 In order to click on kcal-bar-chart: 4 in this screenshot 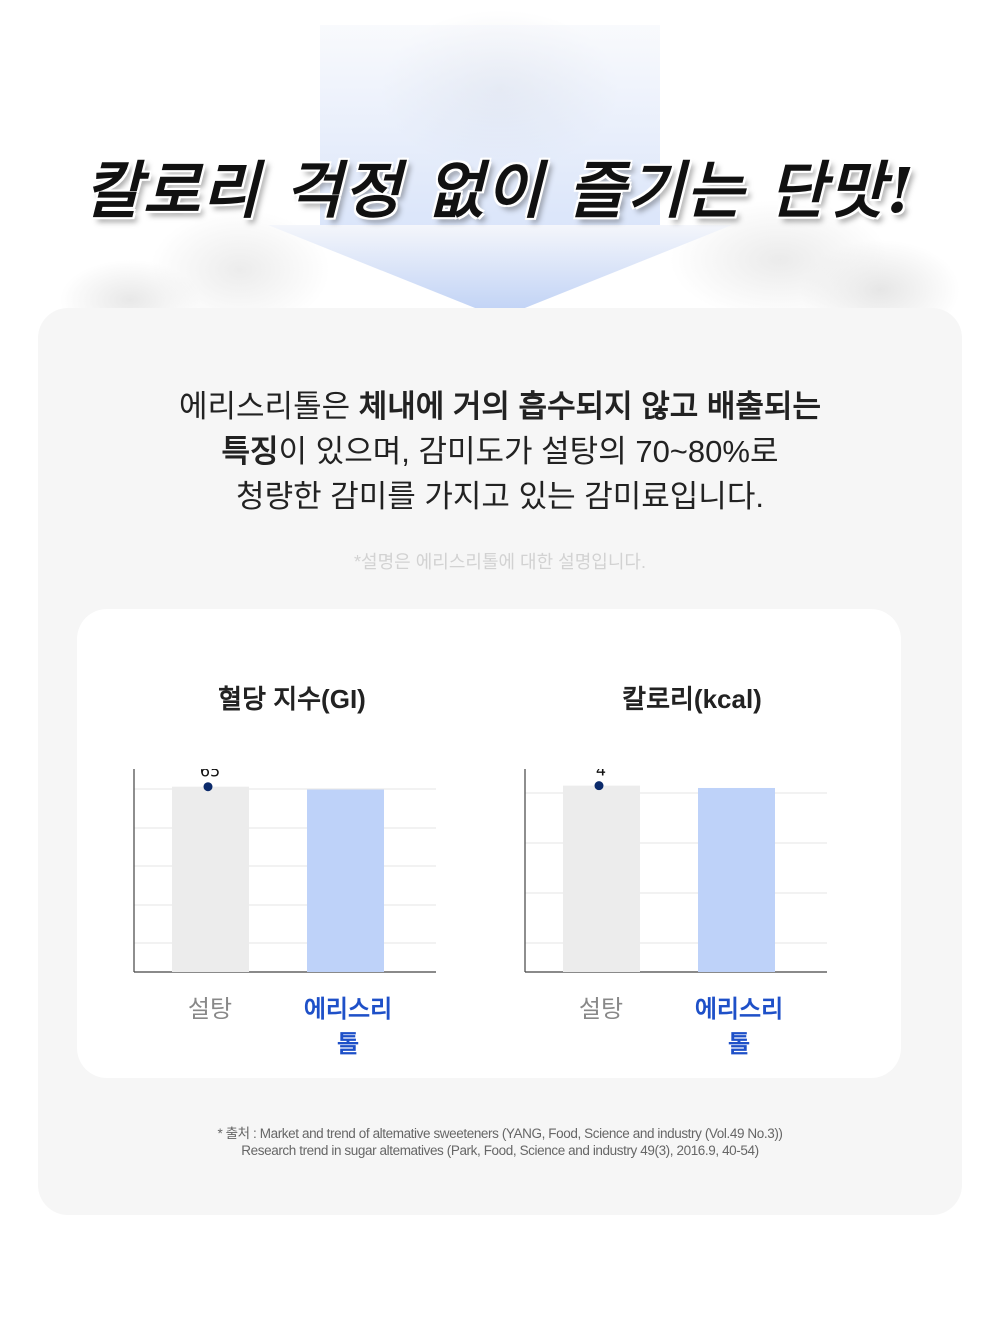, I will do `click(675, 871)`.